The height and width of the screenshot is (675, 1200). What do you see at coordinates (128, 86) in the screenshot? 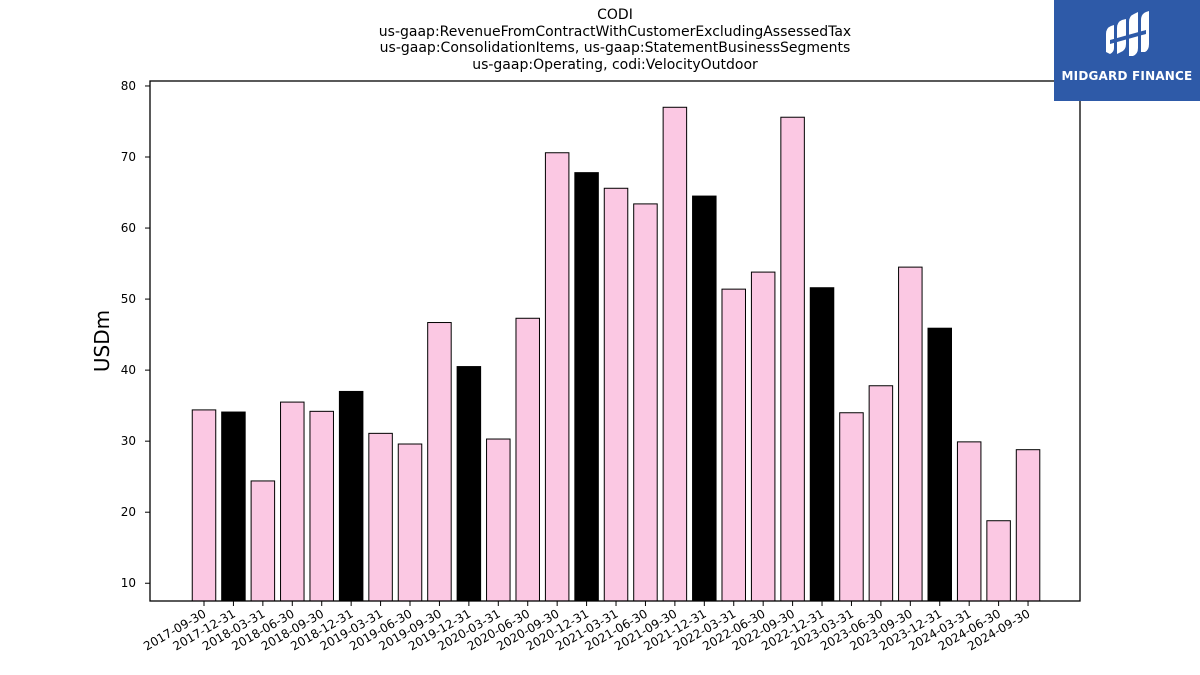
I see `y-tick-label: 80` at bounding box center [128, 86].